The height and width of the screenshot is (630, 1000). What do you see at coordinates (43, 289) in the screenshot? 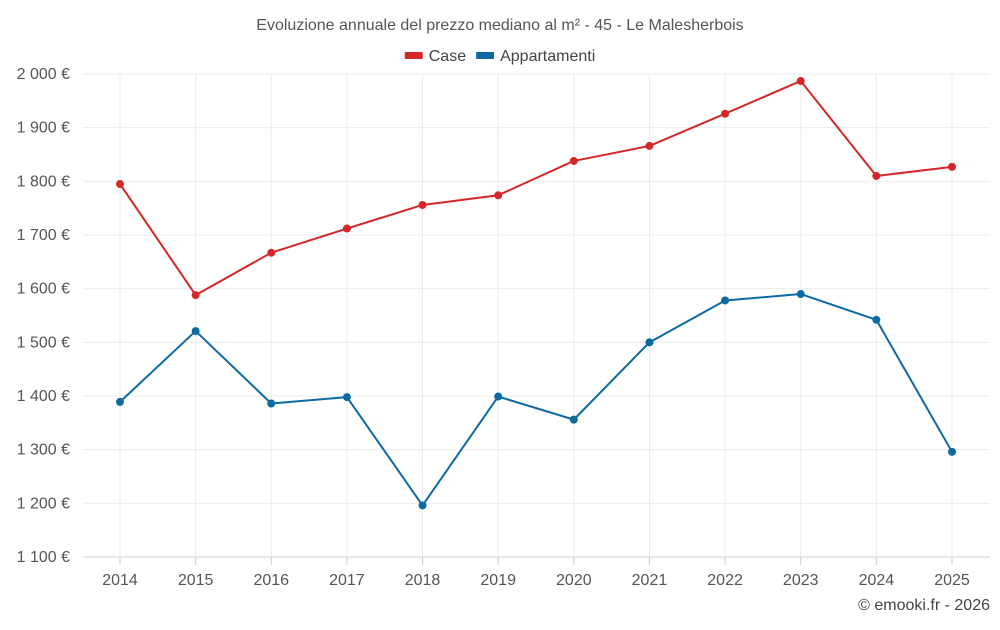
I see `y-tick-label: 1 600 €` at bounding box center [43, 289].